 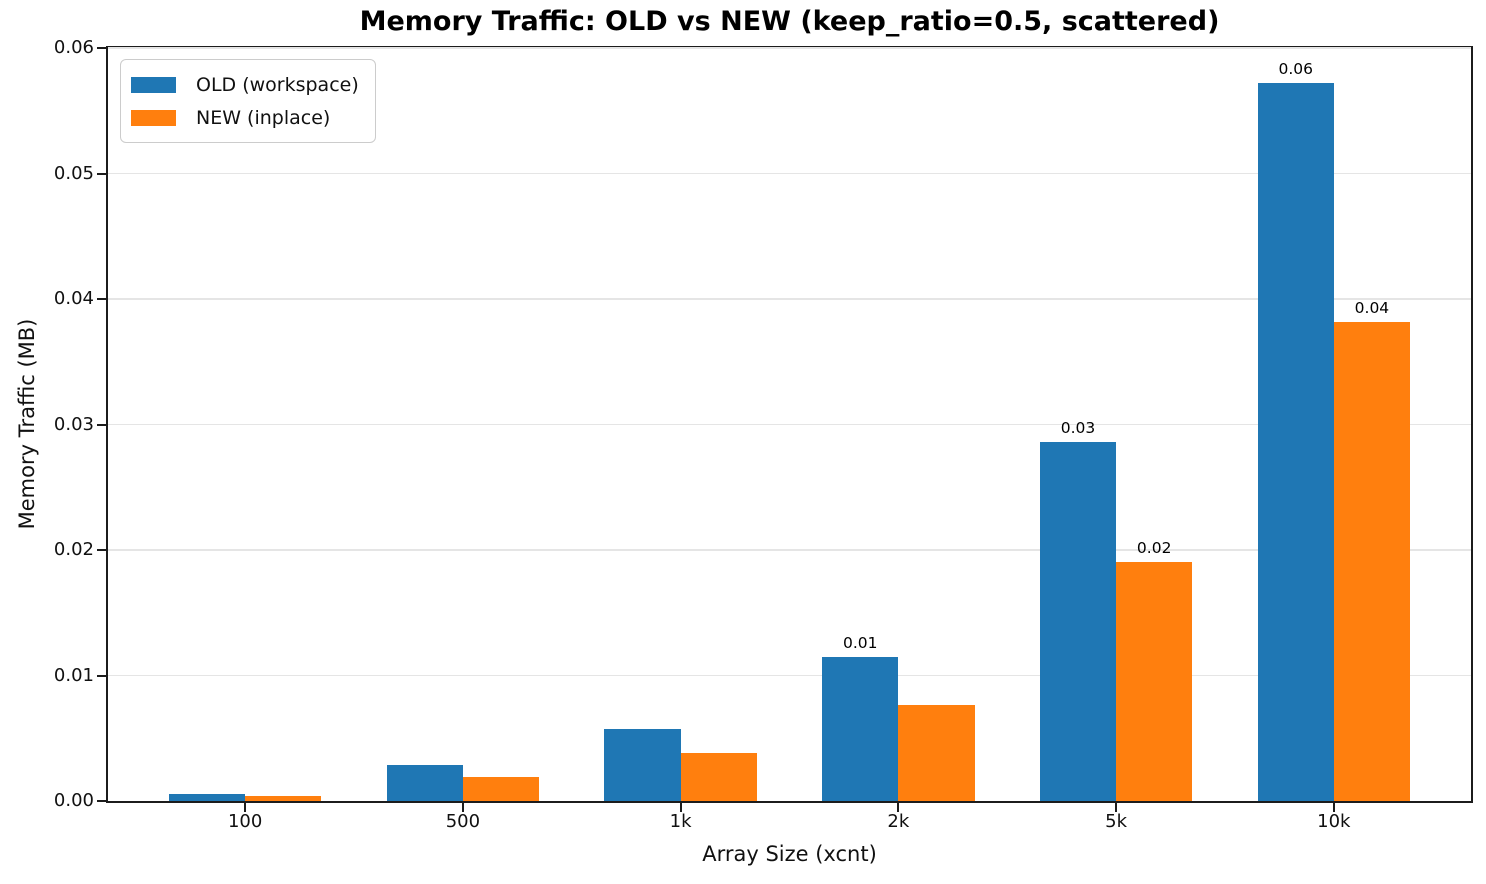 What do you see at coordinates (101, 424) in the screenshot?
I see `y-tick-mark-0.03` at bounding box center [101, 424].